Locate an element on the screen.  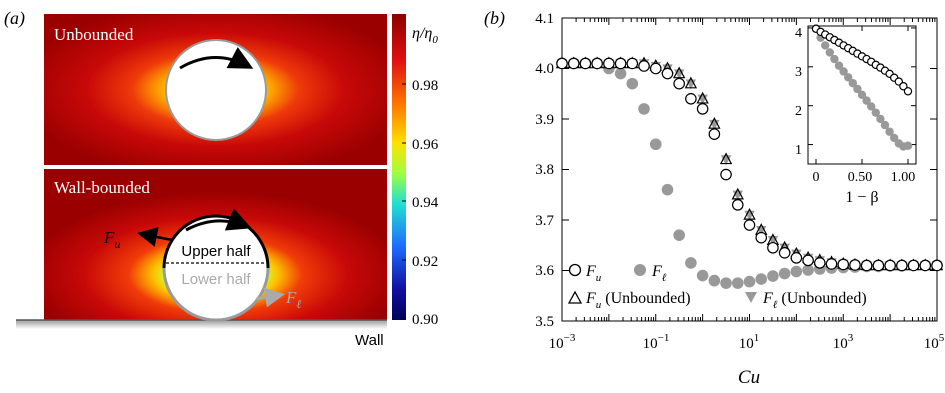
particle-lower-outline is located at coordinates (216, 294).